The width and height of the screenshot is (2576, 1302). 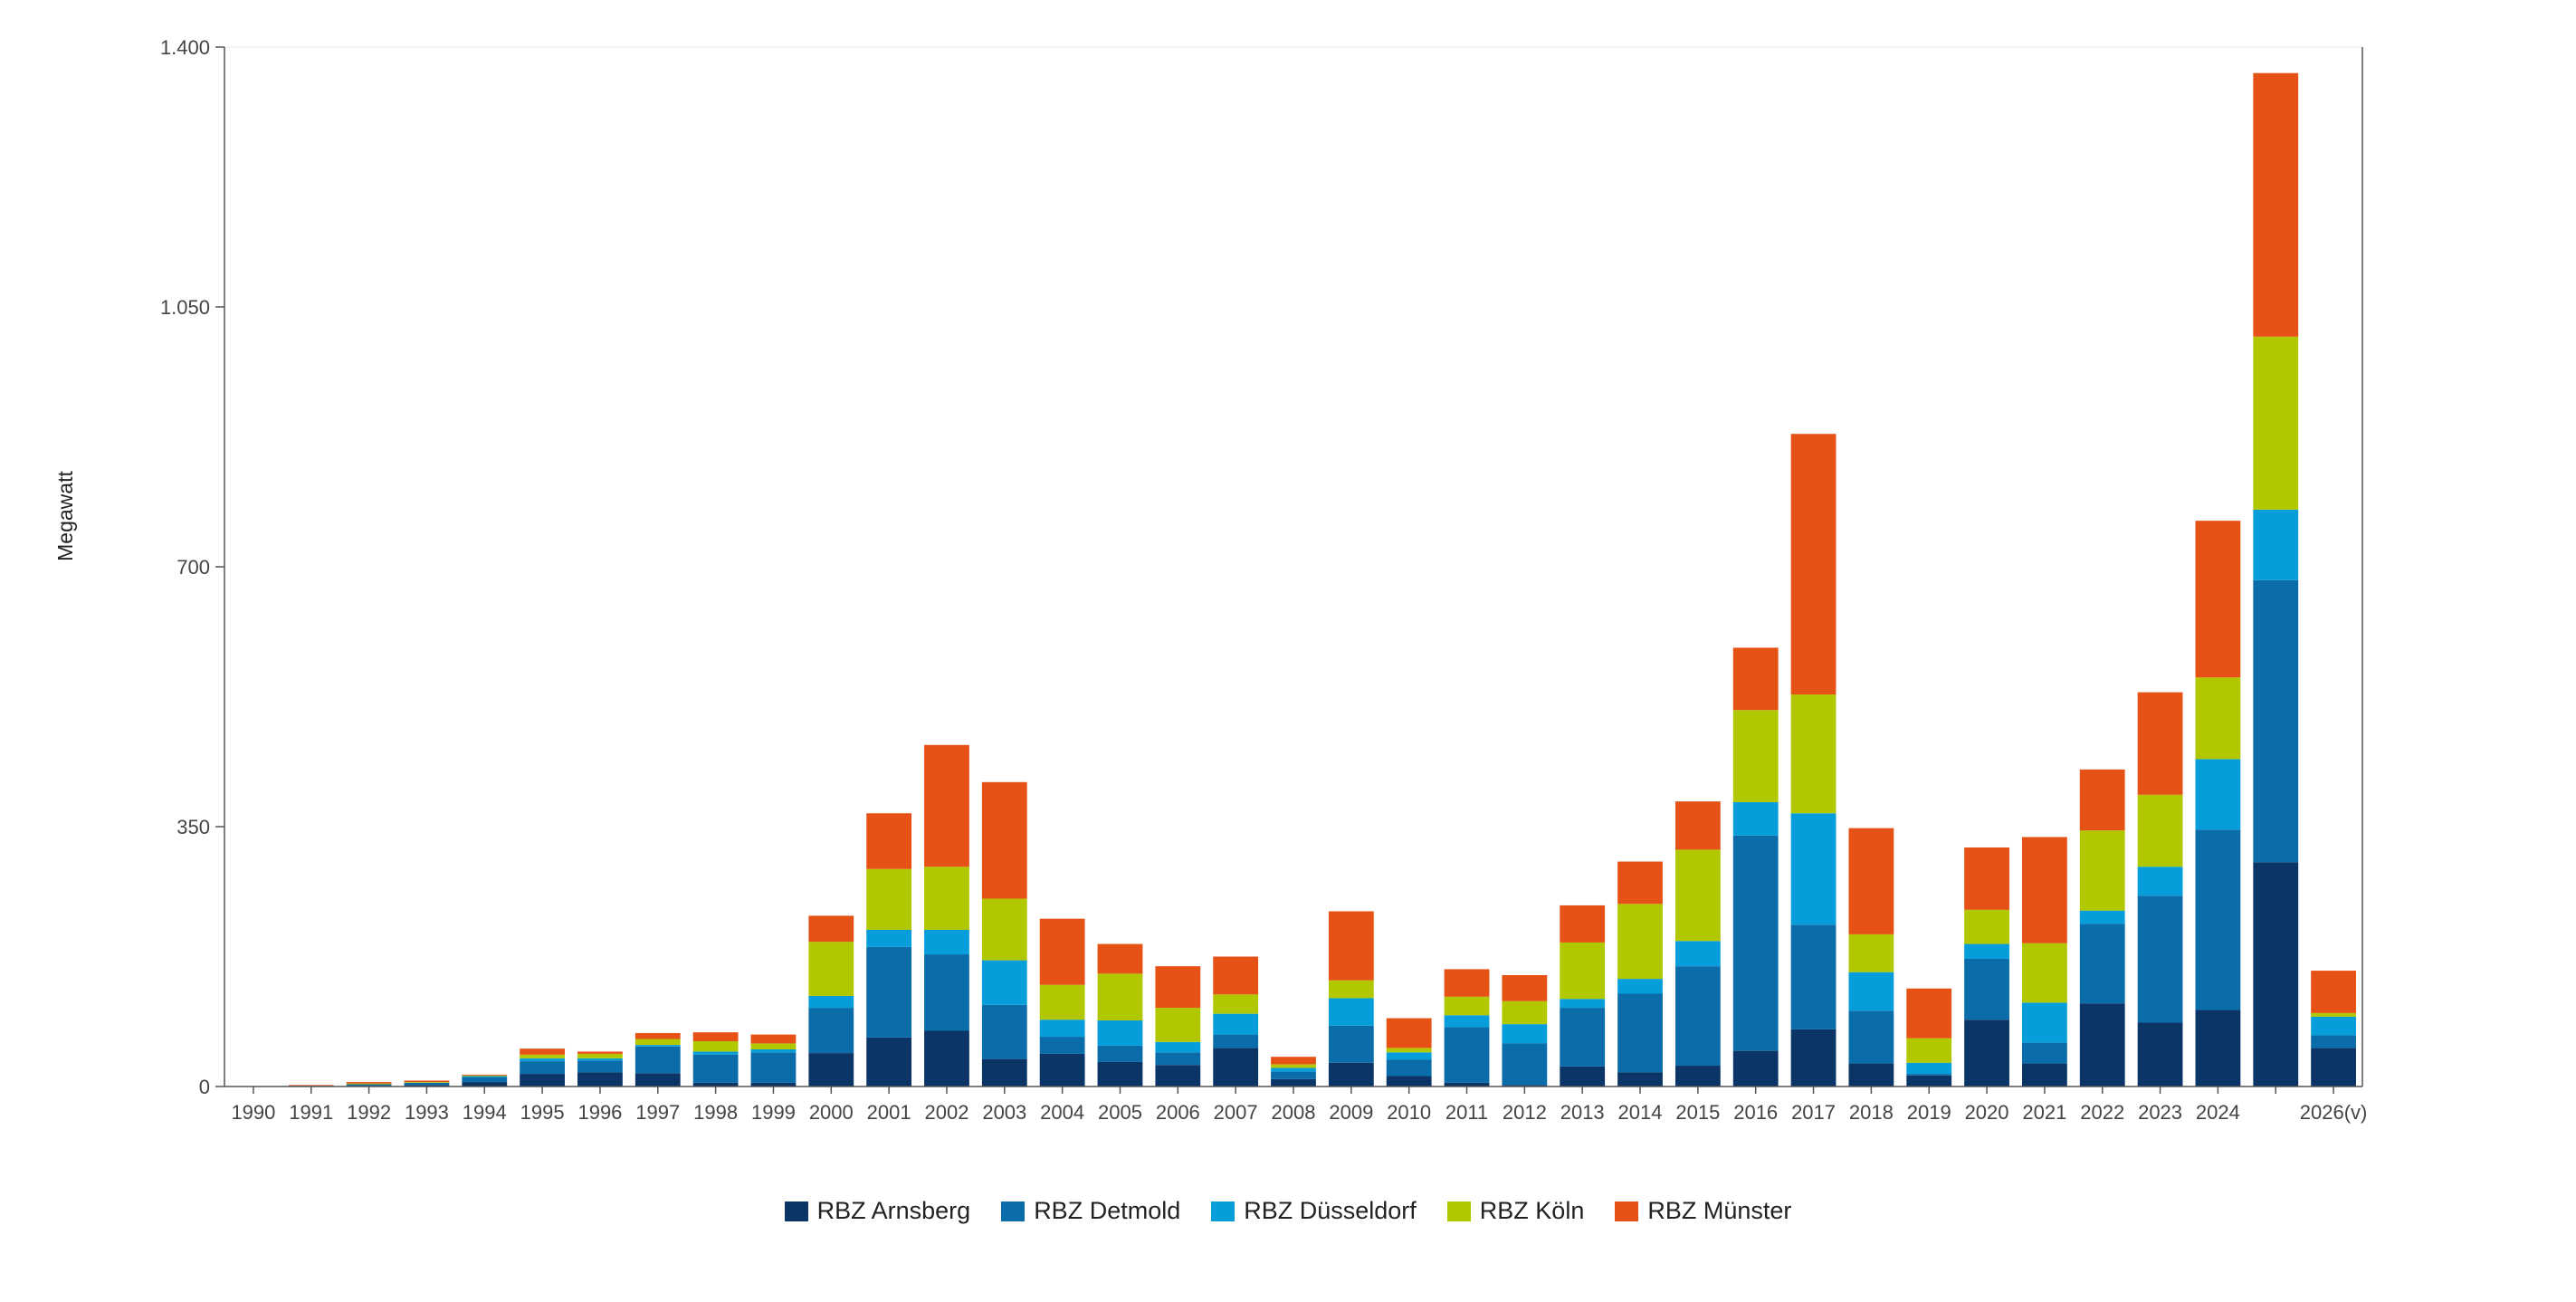 What do you see at coordinates (1314, 1211) in the screenshot?
I see `legend-item: RBZ Düsseldorf` at bounding box center [1314, 1211].